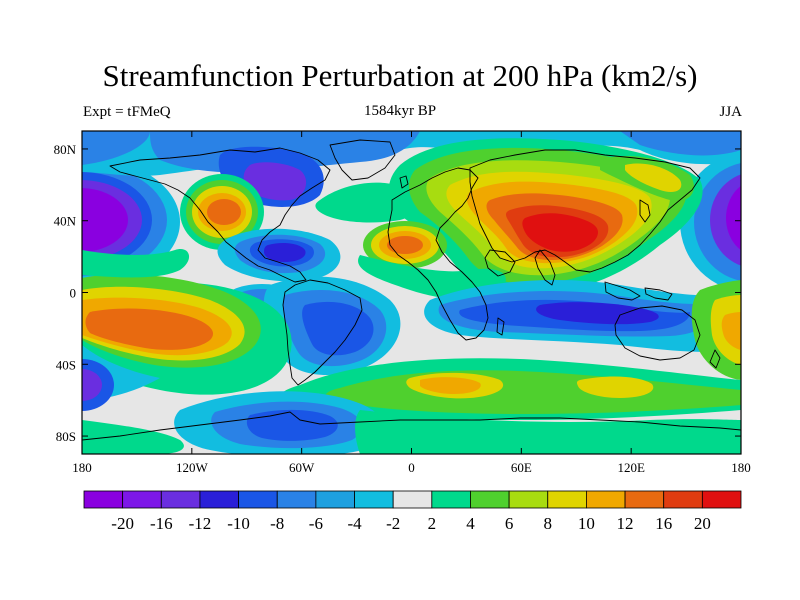 The image size is (800, 600). Describe the element at coordinates (411, 467) in the screenshot. I see `x-tick-label: 0` at that location.